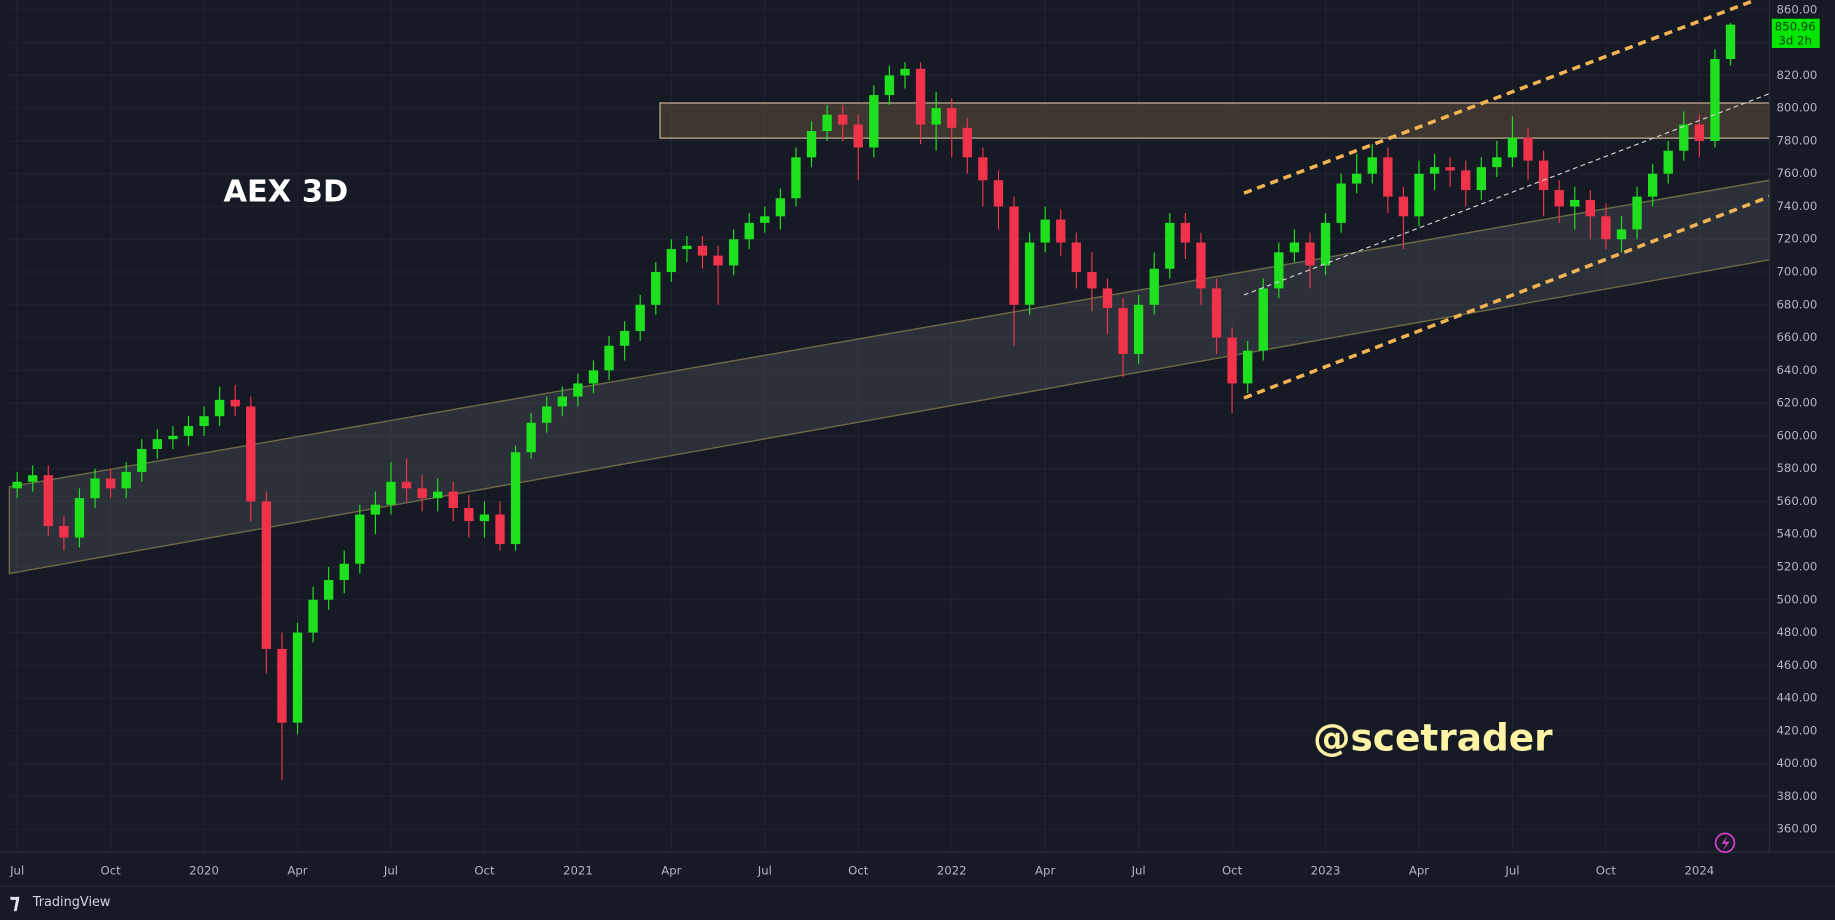 The width and height of the screenshot is (1835, 920). I want to click on x-tick-label: 2020, so click(204, 870).